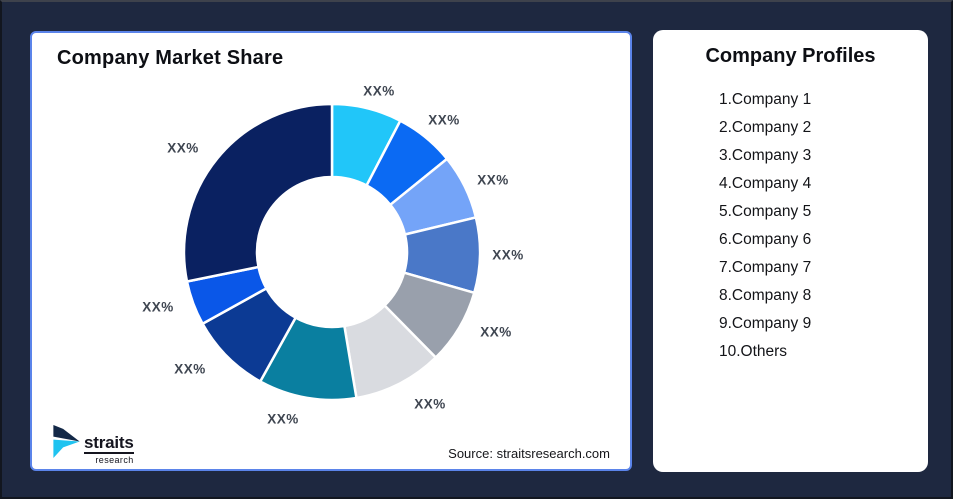 Image resolution: width=953 pixels, height=499 pixels. I want to click on slice-label-7: XX%, so click(283, 419).